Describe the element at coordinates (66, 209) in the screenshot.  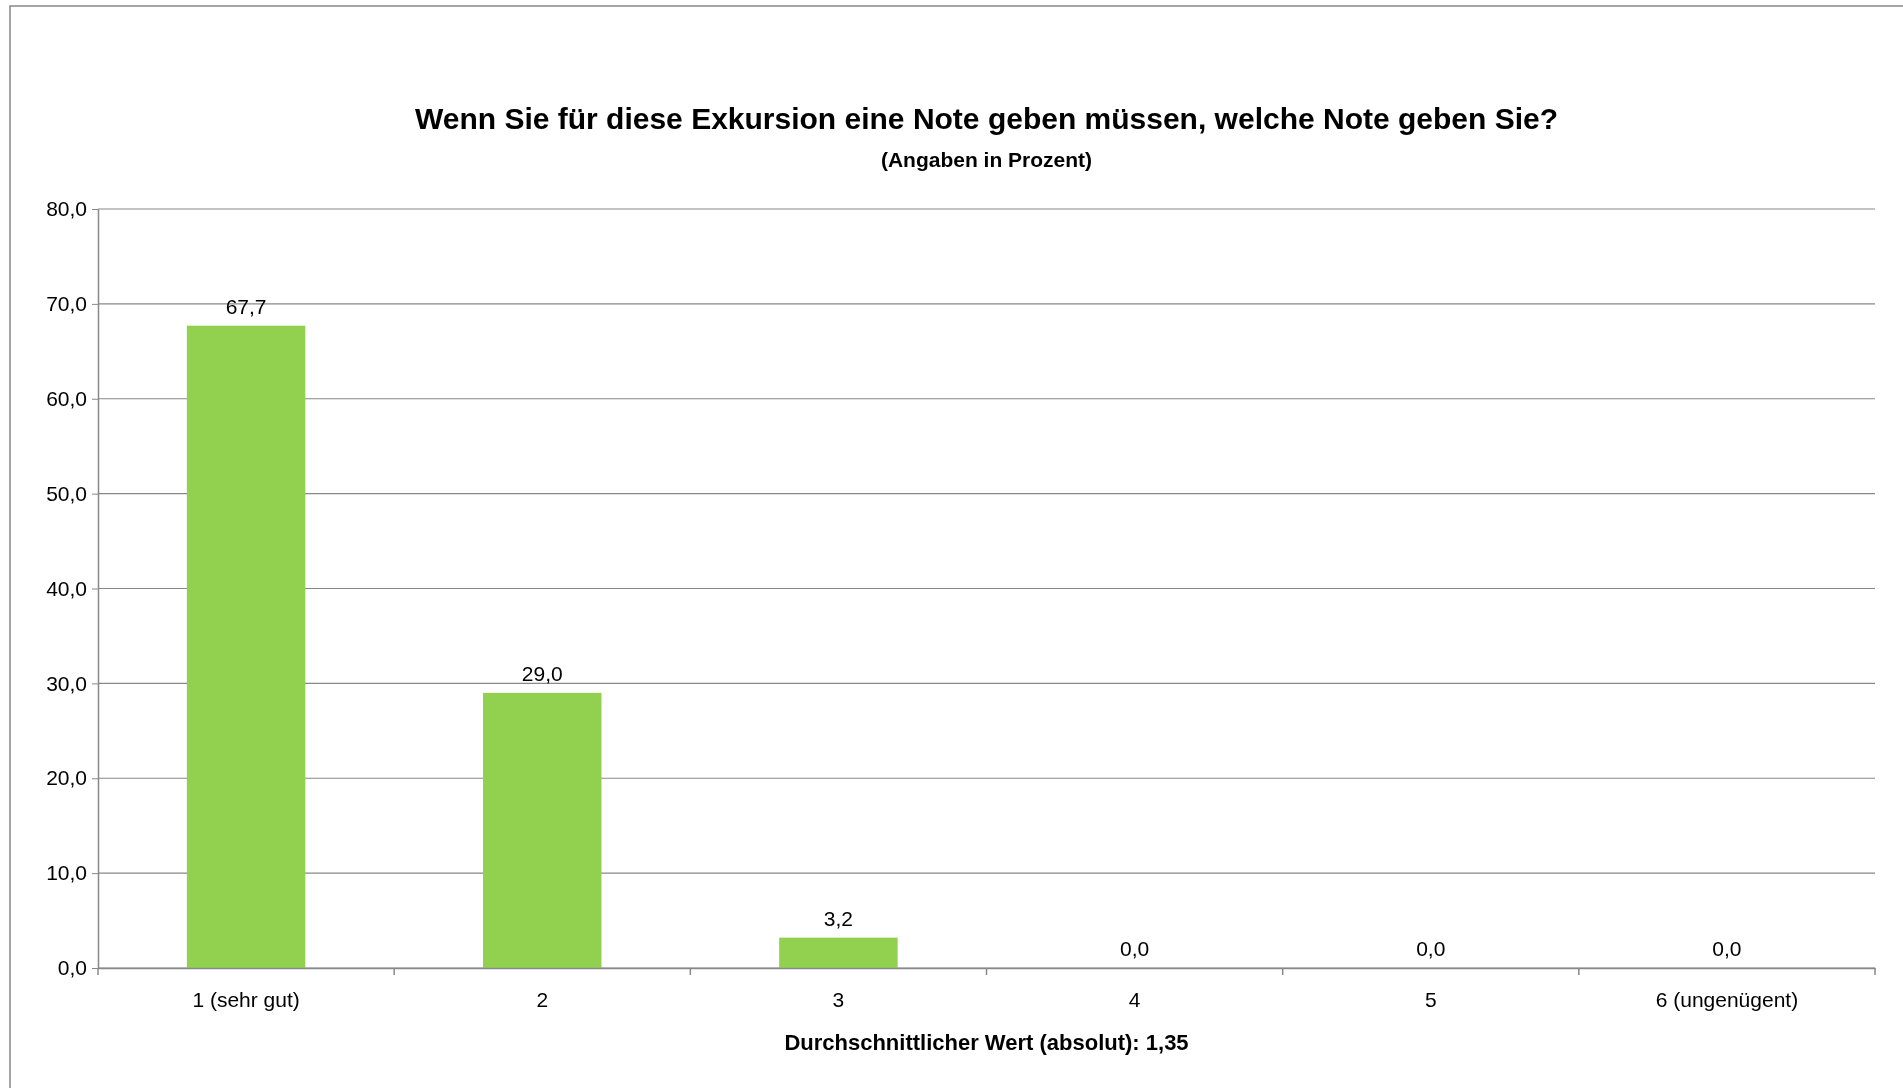
I see `y-tick-label: 80,0` at that location.